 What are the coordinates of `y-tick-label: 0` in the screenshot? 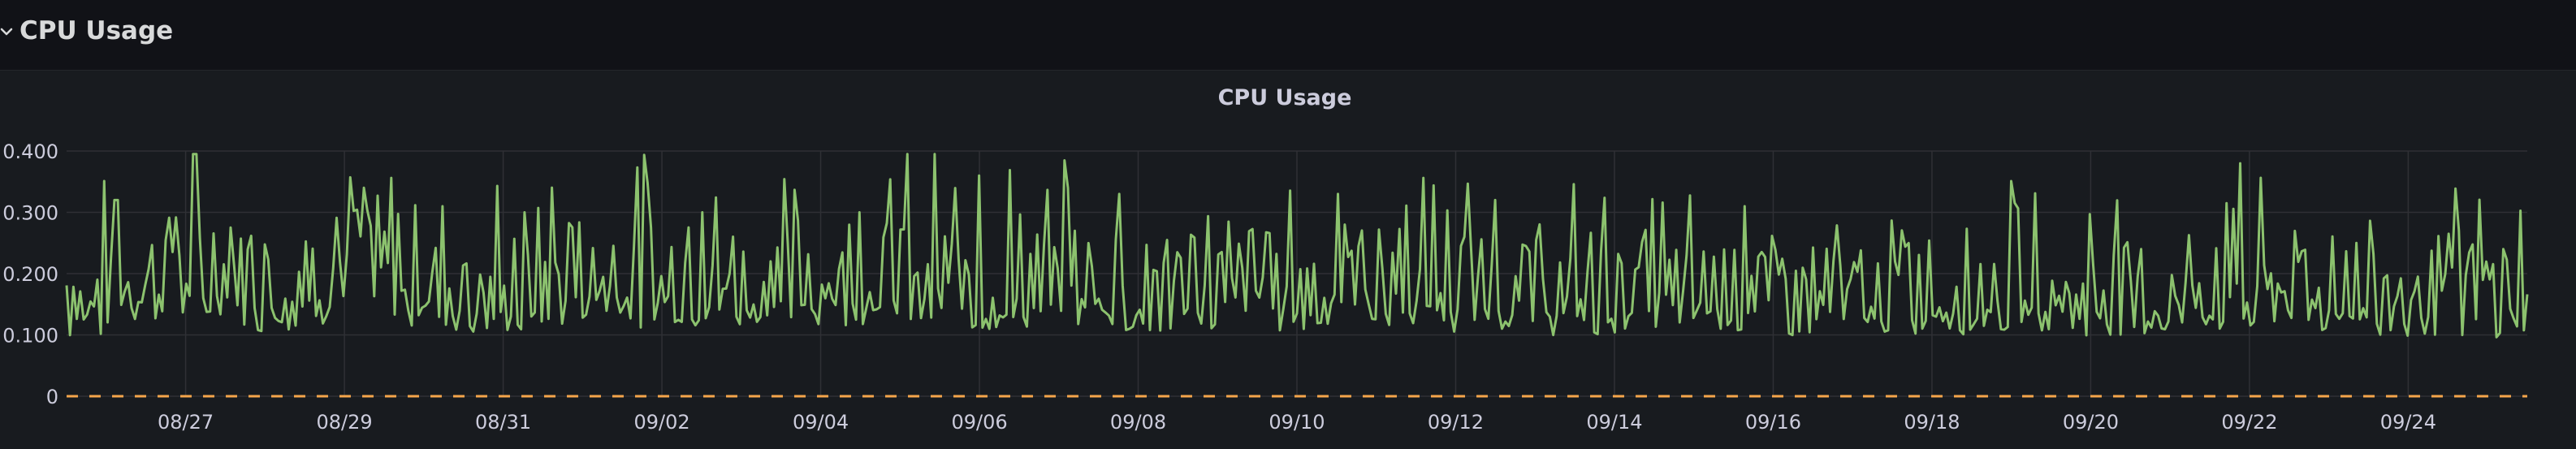 It's located at (52, 397).